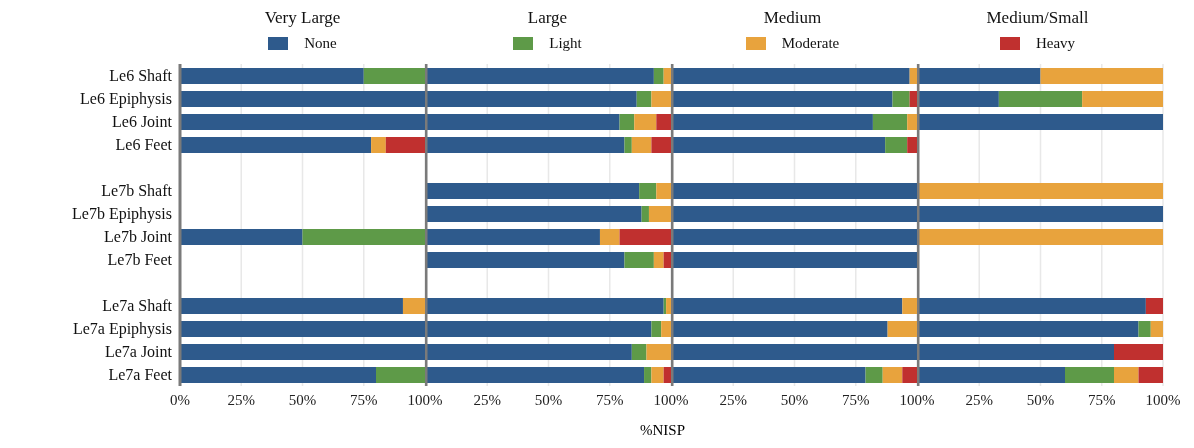  What do you see at coordinates (140, 260) in the screenshot?
I see `y-tick-label: Le7b Feet` at bounding box center [140, 260].